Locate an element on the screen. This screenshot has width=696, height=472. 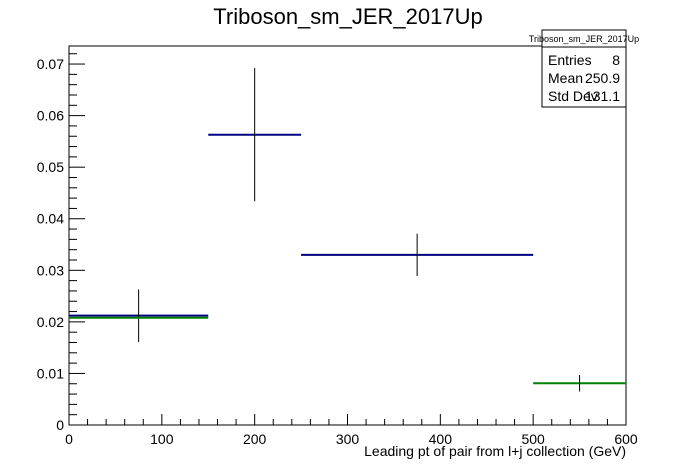
y-axis: 0 0.01 0.02 0.03 0.04 0.05 0.06 0.07 is located at coordinates (61, 243).